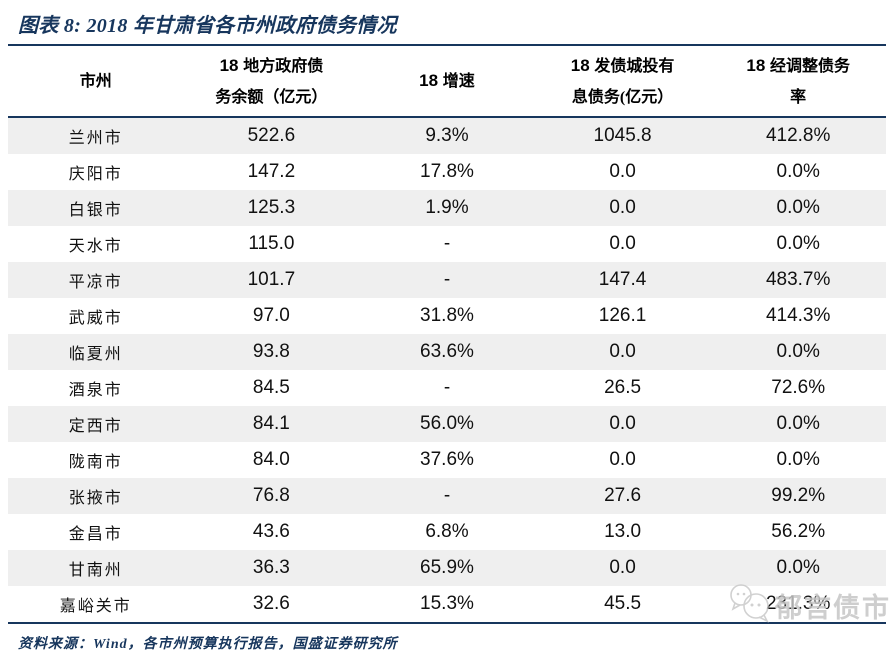  I want to click on value-cell: 56.0%, so click(447, 423).